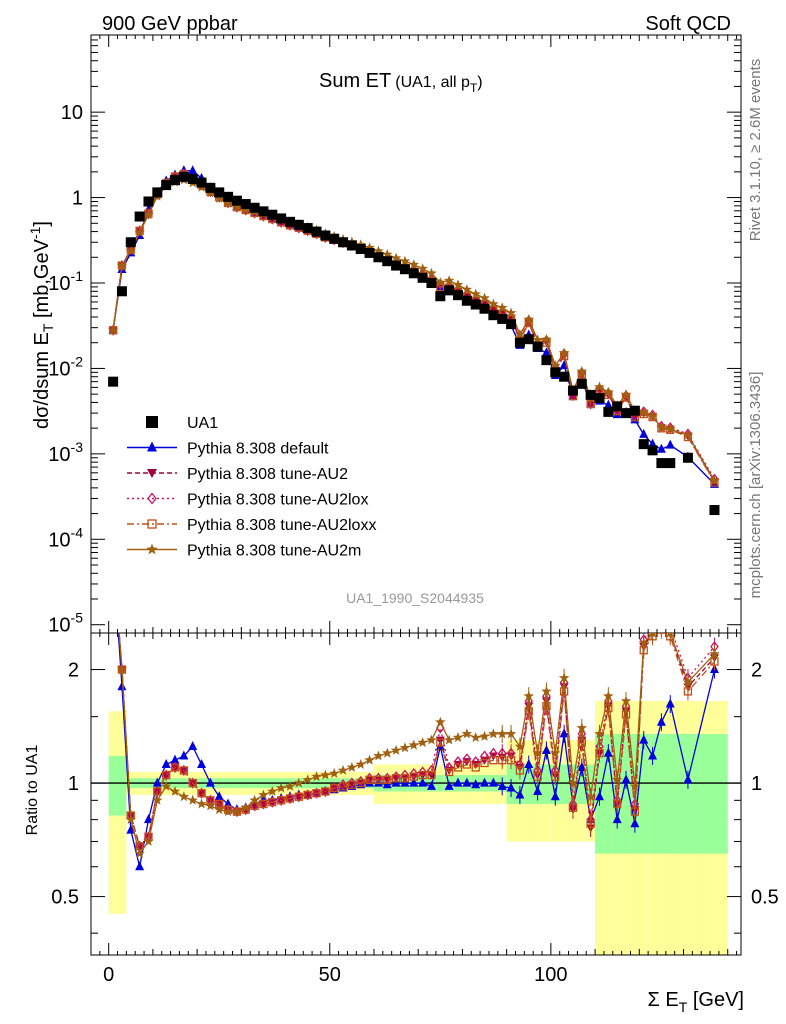 This screenshot has width=786, height=1024. I want to click on y-tick-label-right: 1, so click(756, 784).